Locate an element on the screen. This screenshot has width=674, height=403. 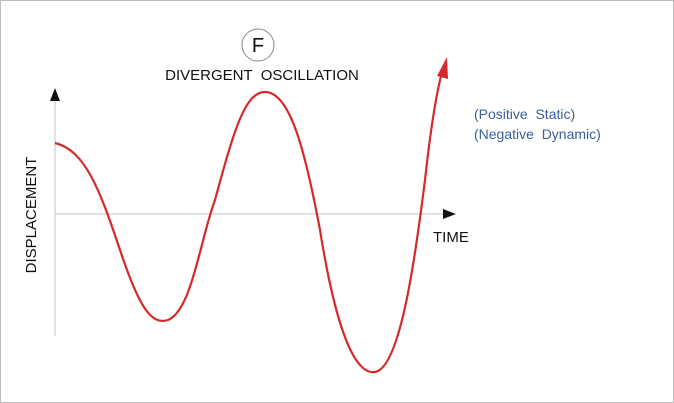
diagram-title: DIVERGENT OSCILLATION is located at coordinates (262, 75).